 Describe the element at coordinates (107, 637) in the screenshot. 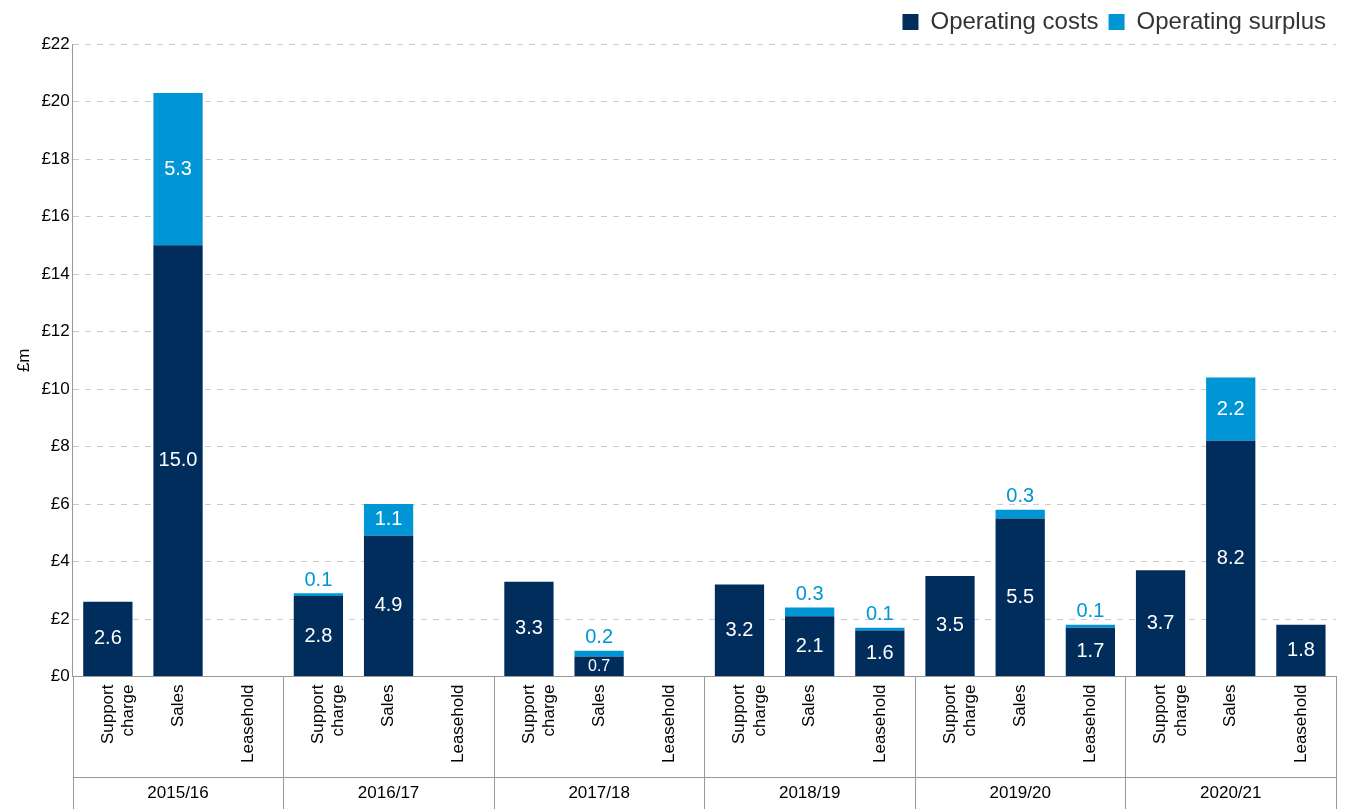

I see `data-label: 2.6` at that location.